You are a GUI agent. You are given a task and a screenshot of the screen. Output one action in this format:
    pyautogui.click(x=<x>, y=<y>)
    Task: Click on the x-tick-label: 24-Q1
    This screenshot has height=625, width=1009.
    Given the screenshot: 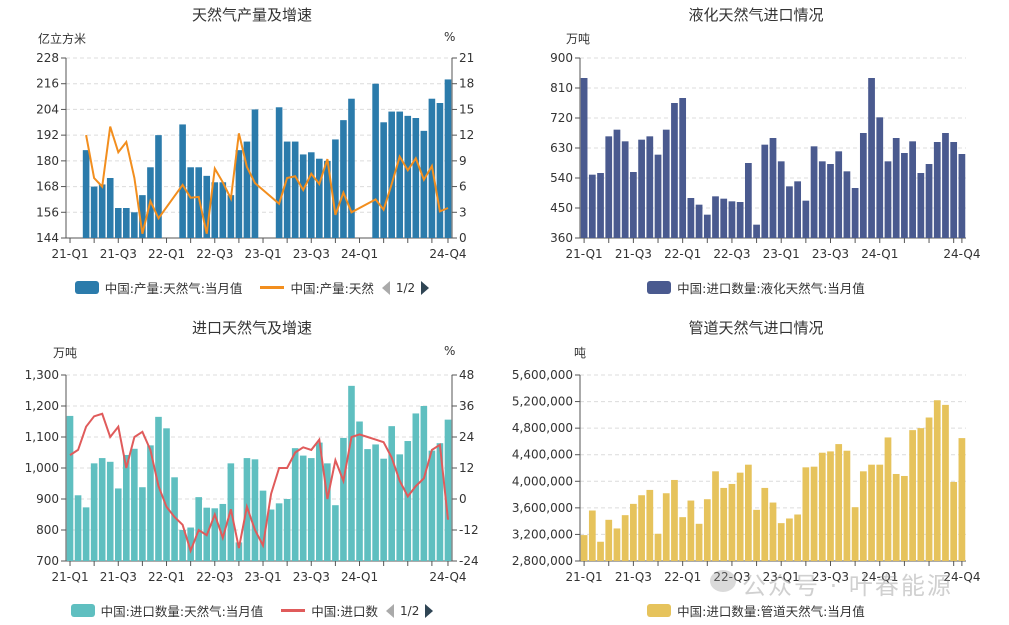 What is the action you would take?
    pyautogui.click(x=359, y=577)
    